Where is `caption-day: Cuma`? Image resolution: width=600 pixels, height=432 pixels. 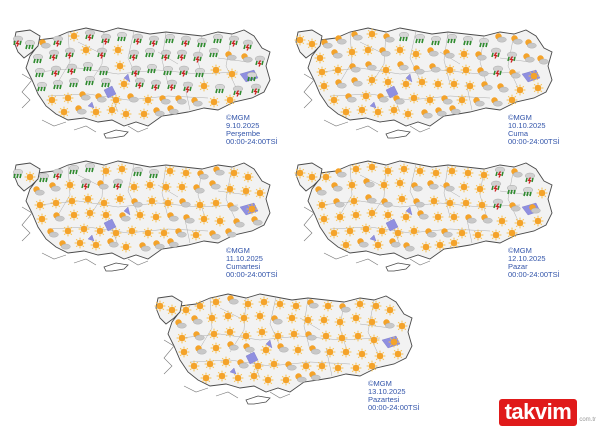
caption-day: Cuma is located at coordinates (518, 133).